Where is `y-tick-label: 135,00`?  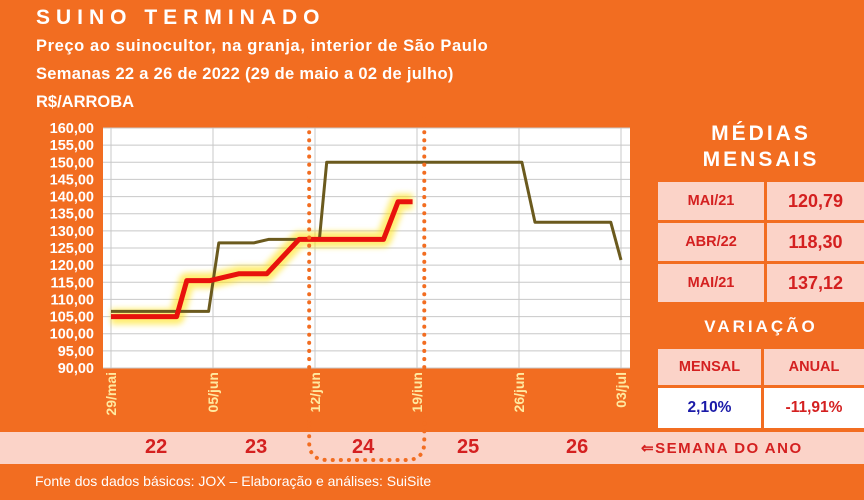 y-tick-label: 135,00 is located at coordinates (72, 215).